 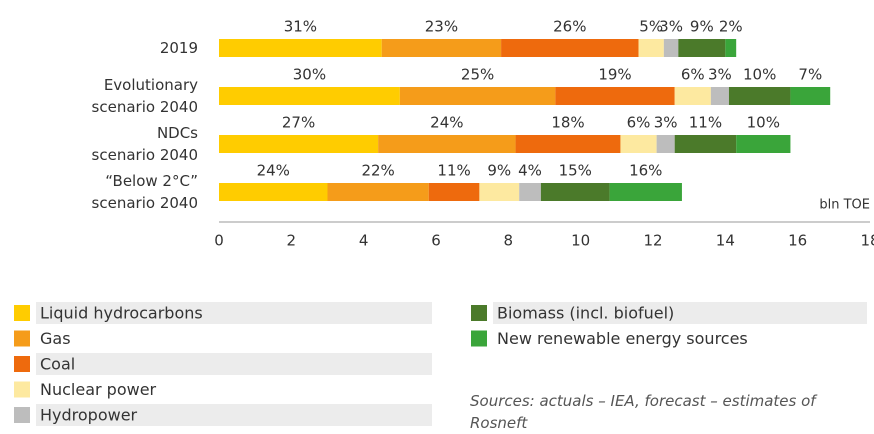 What do you see at coordinates (567, 123) in the screenshot?
I see `segment-label: 18%` at bounding box center [567, 123].